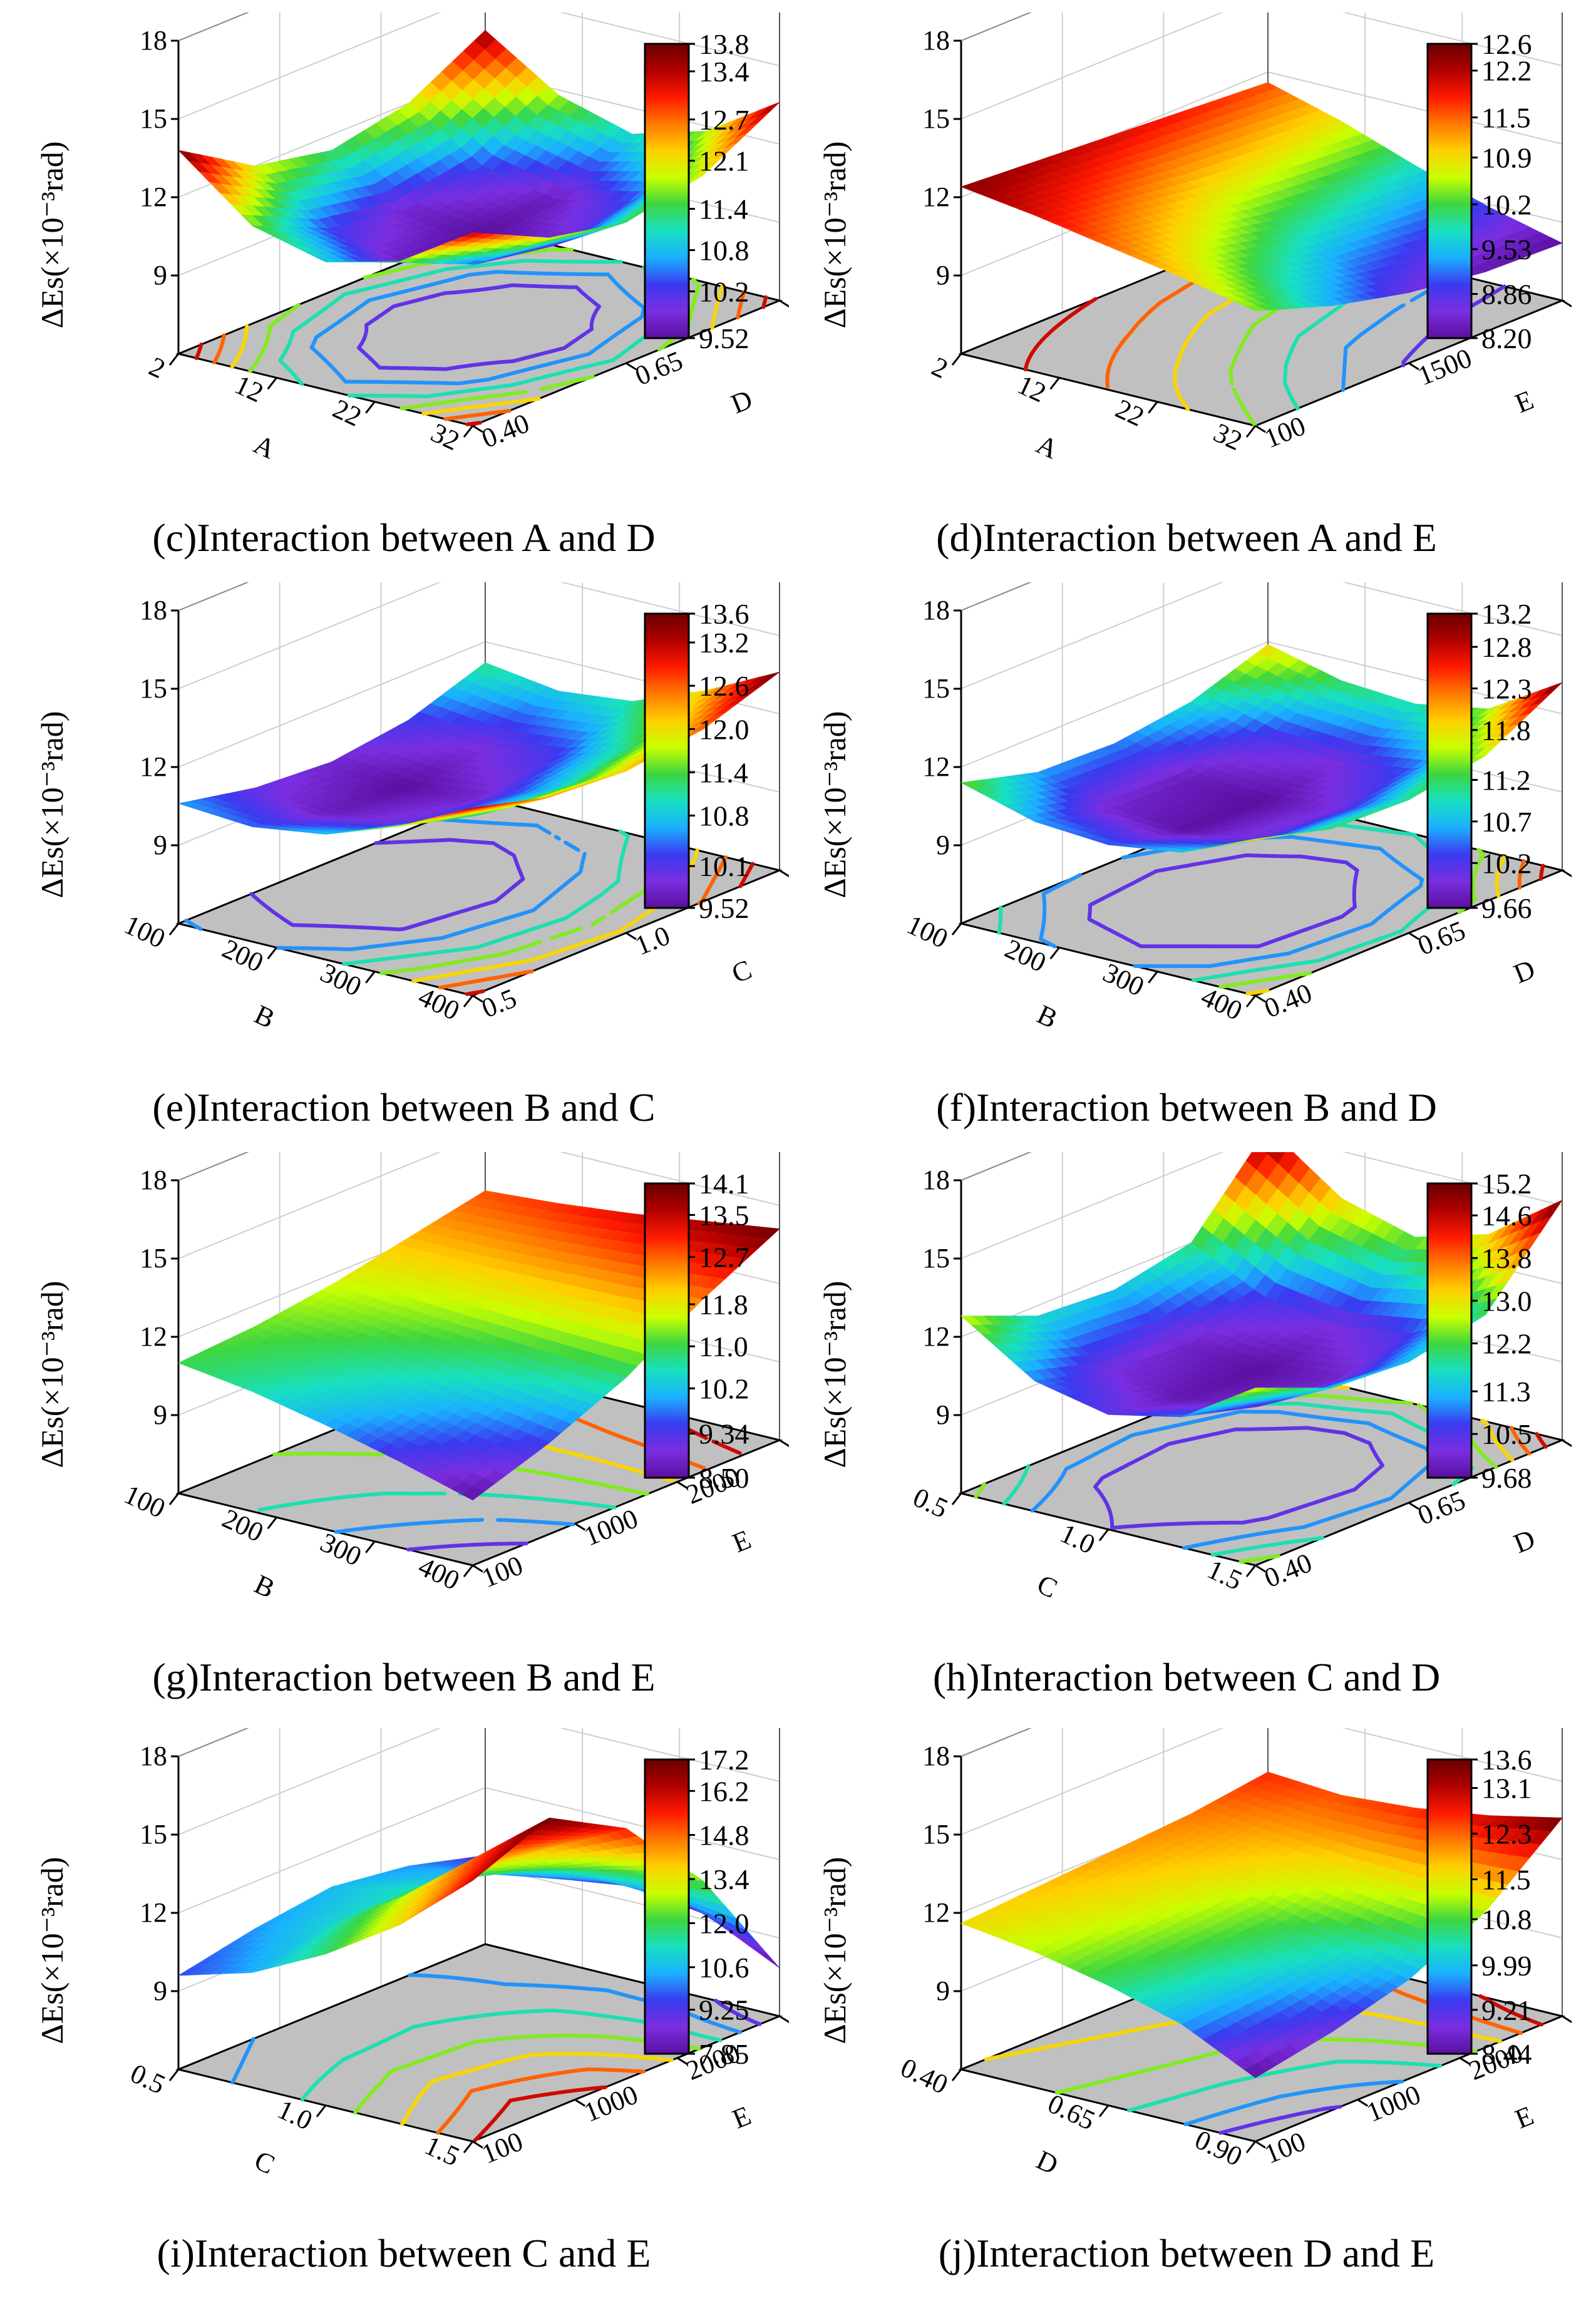 The width and height of the screenshot is (1596, 2323). I want to click on panel-caption: (c)Interaction between A and D, so click(403, 537).